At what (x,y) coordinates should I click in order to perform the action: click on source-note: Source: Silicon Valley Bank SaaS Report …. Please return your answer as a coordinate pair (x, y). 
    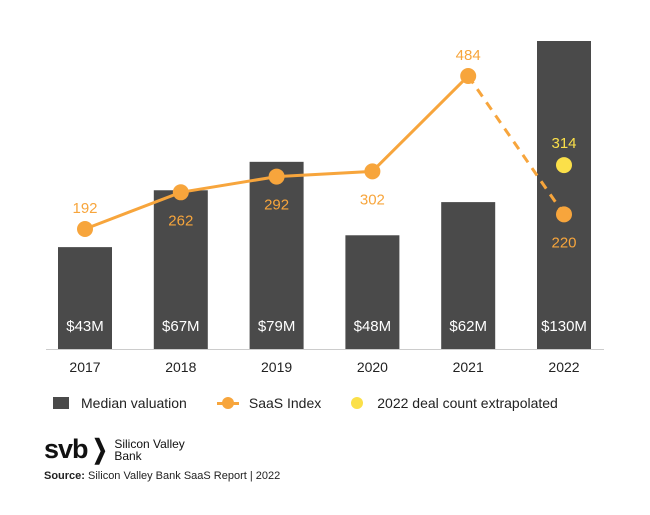
    Looking at the image, I should click on (162, 476).